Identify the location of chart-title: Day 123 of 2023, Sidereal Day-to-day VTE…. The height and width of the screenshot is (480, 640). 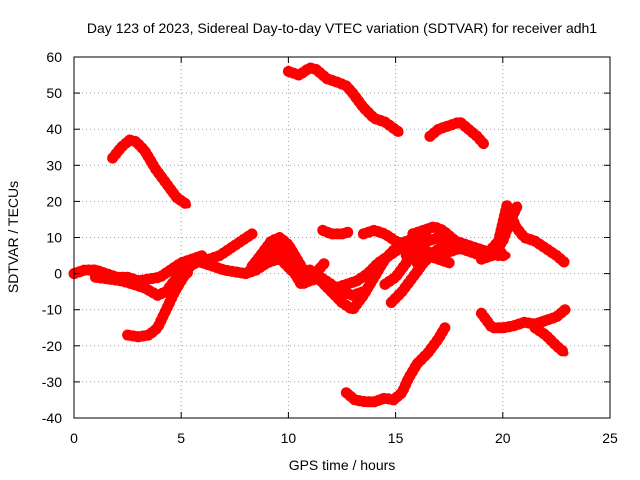
(342, 28).